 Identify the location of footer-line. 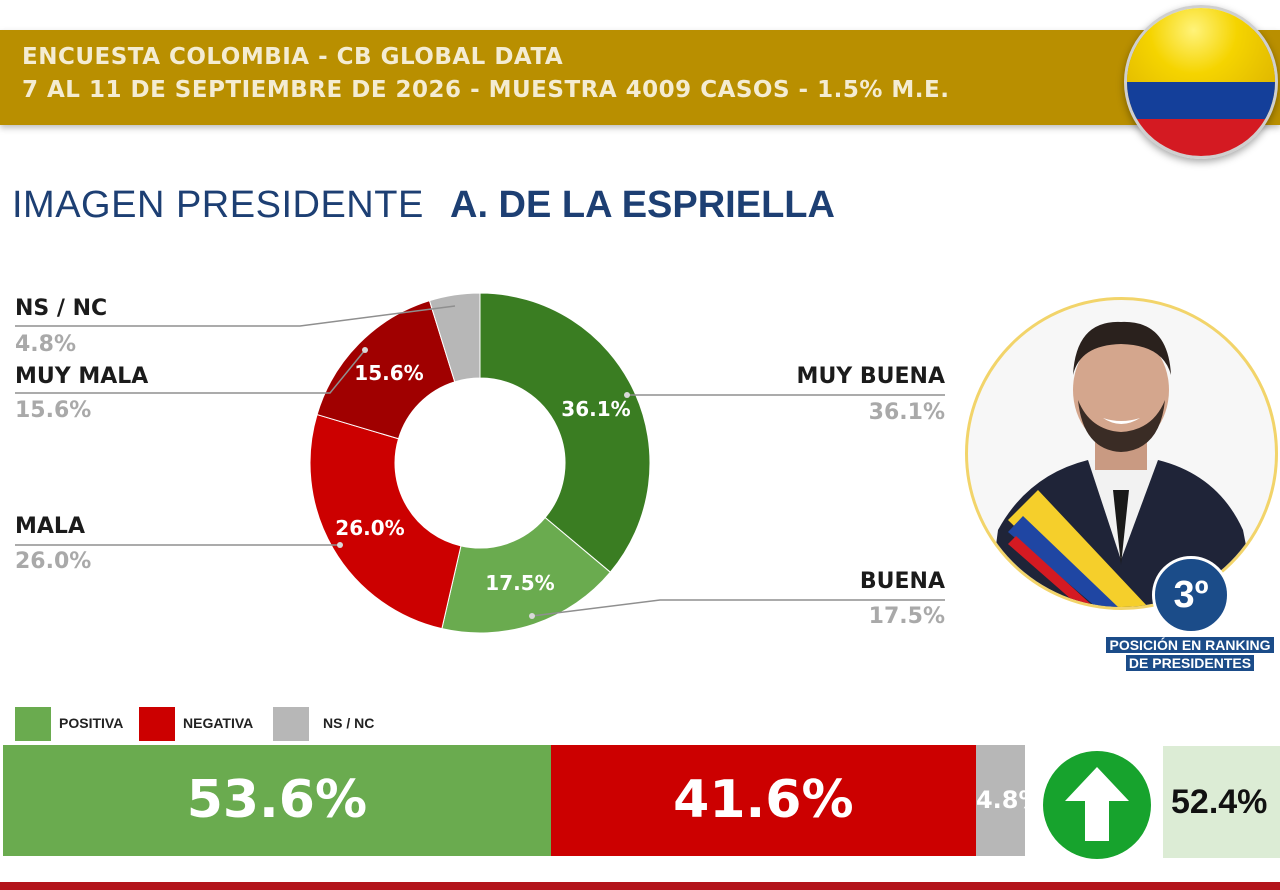
(640, 886).